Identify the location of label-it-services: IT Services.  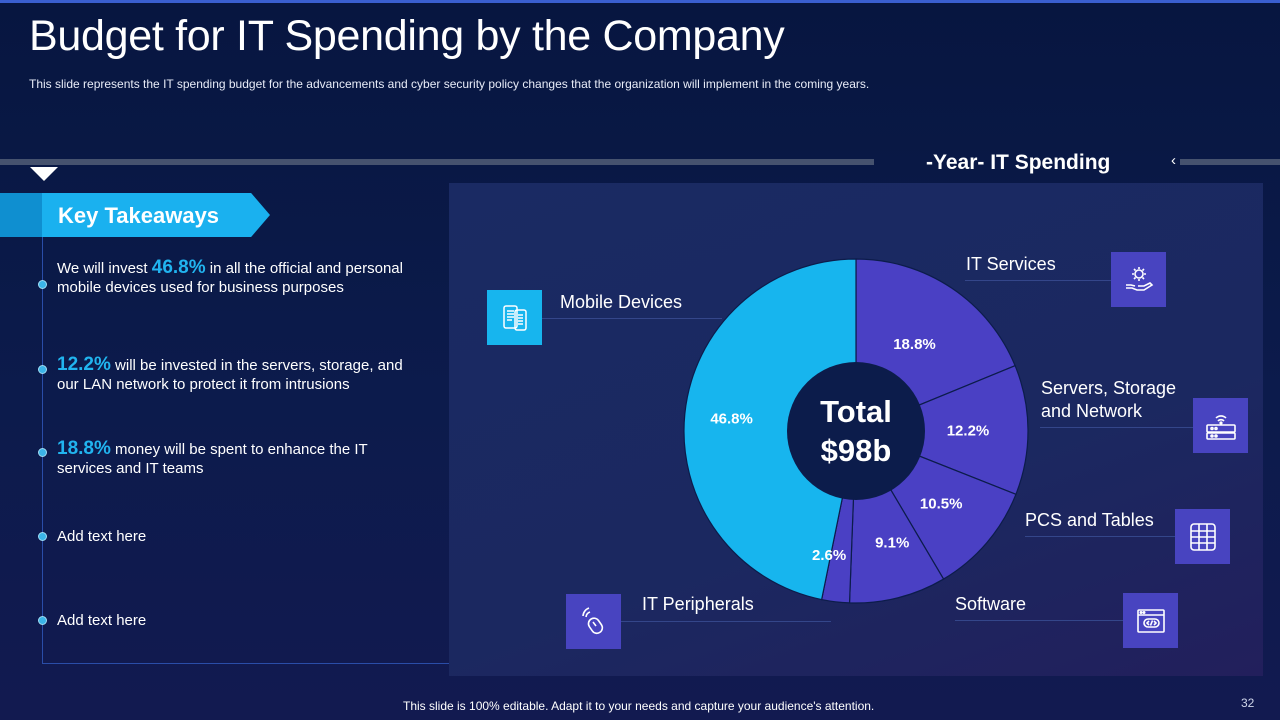
(1011, 264).